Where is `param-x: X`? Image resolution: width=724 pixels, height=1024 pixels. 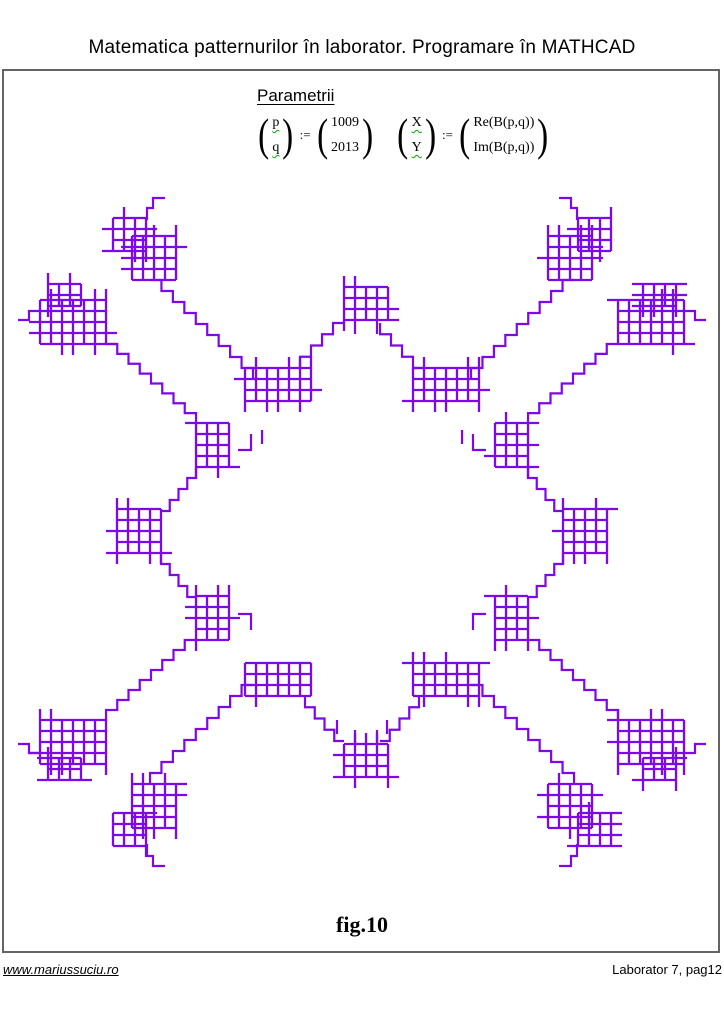 param-x: X is located at coordinates (416, 122).